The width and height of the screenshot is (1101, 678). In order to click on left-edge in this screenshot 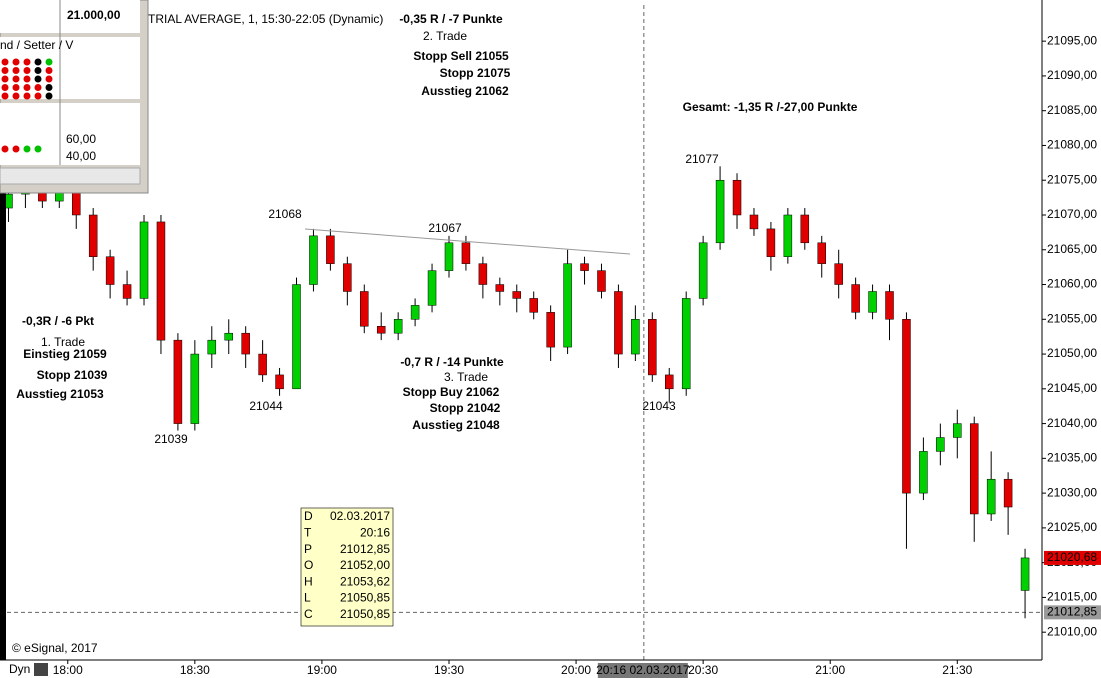, I will do `click(3, 425)`.